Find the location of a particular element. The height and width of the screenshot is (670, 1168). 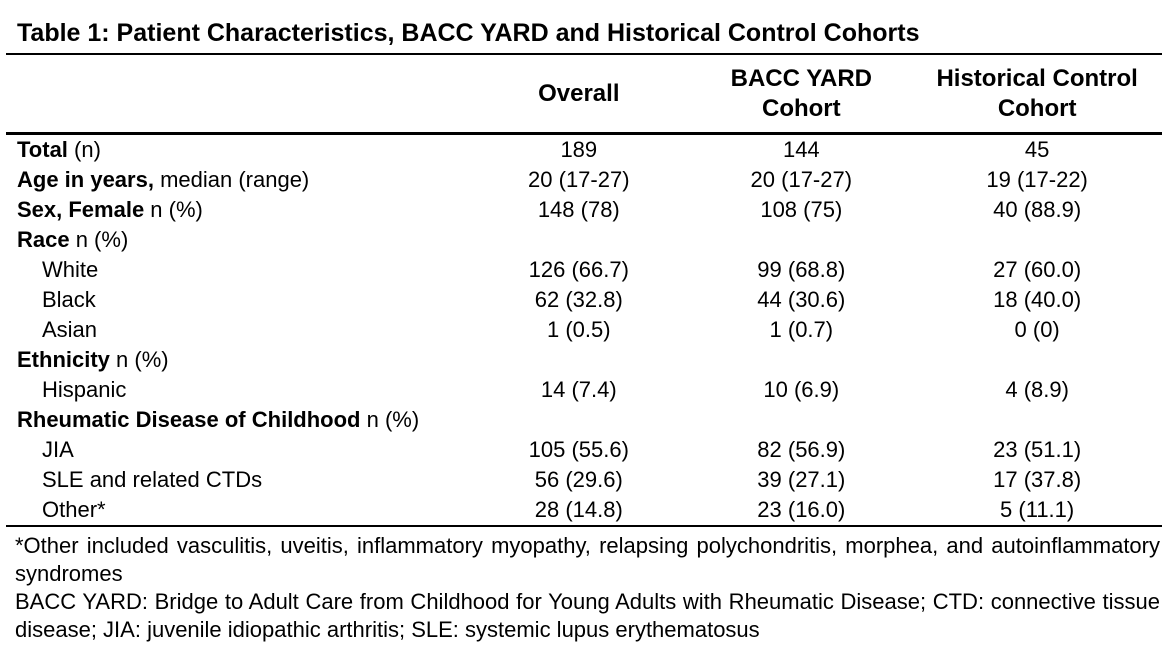

row-label-bold-text: Sex, Female is located at coordinates (81, 209).